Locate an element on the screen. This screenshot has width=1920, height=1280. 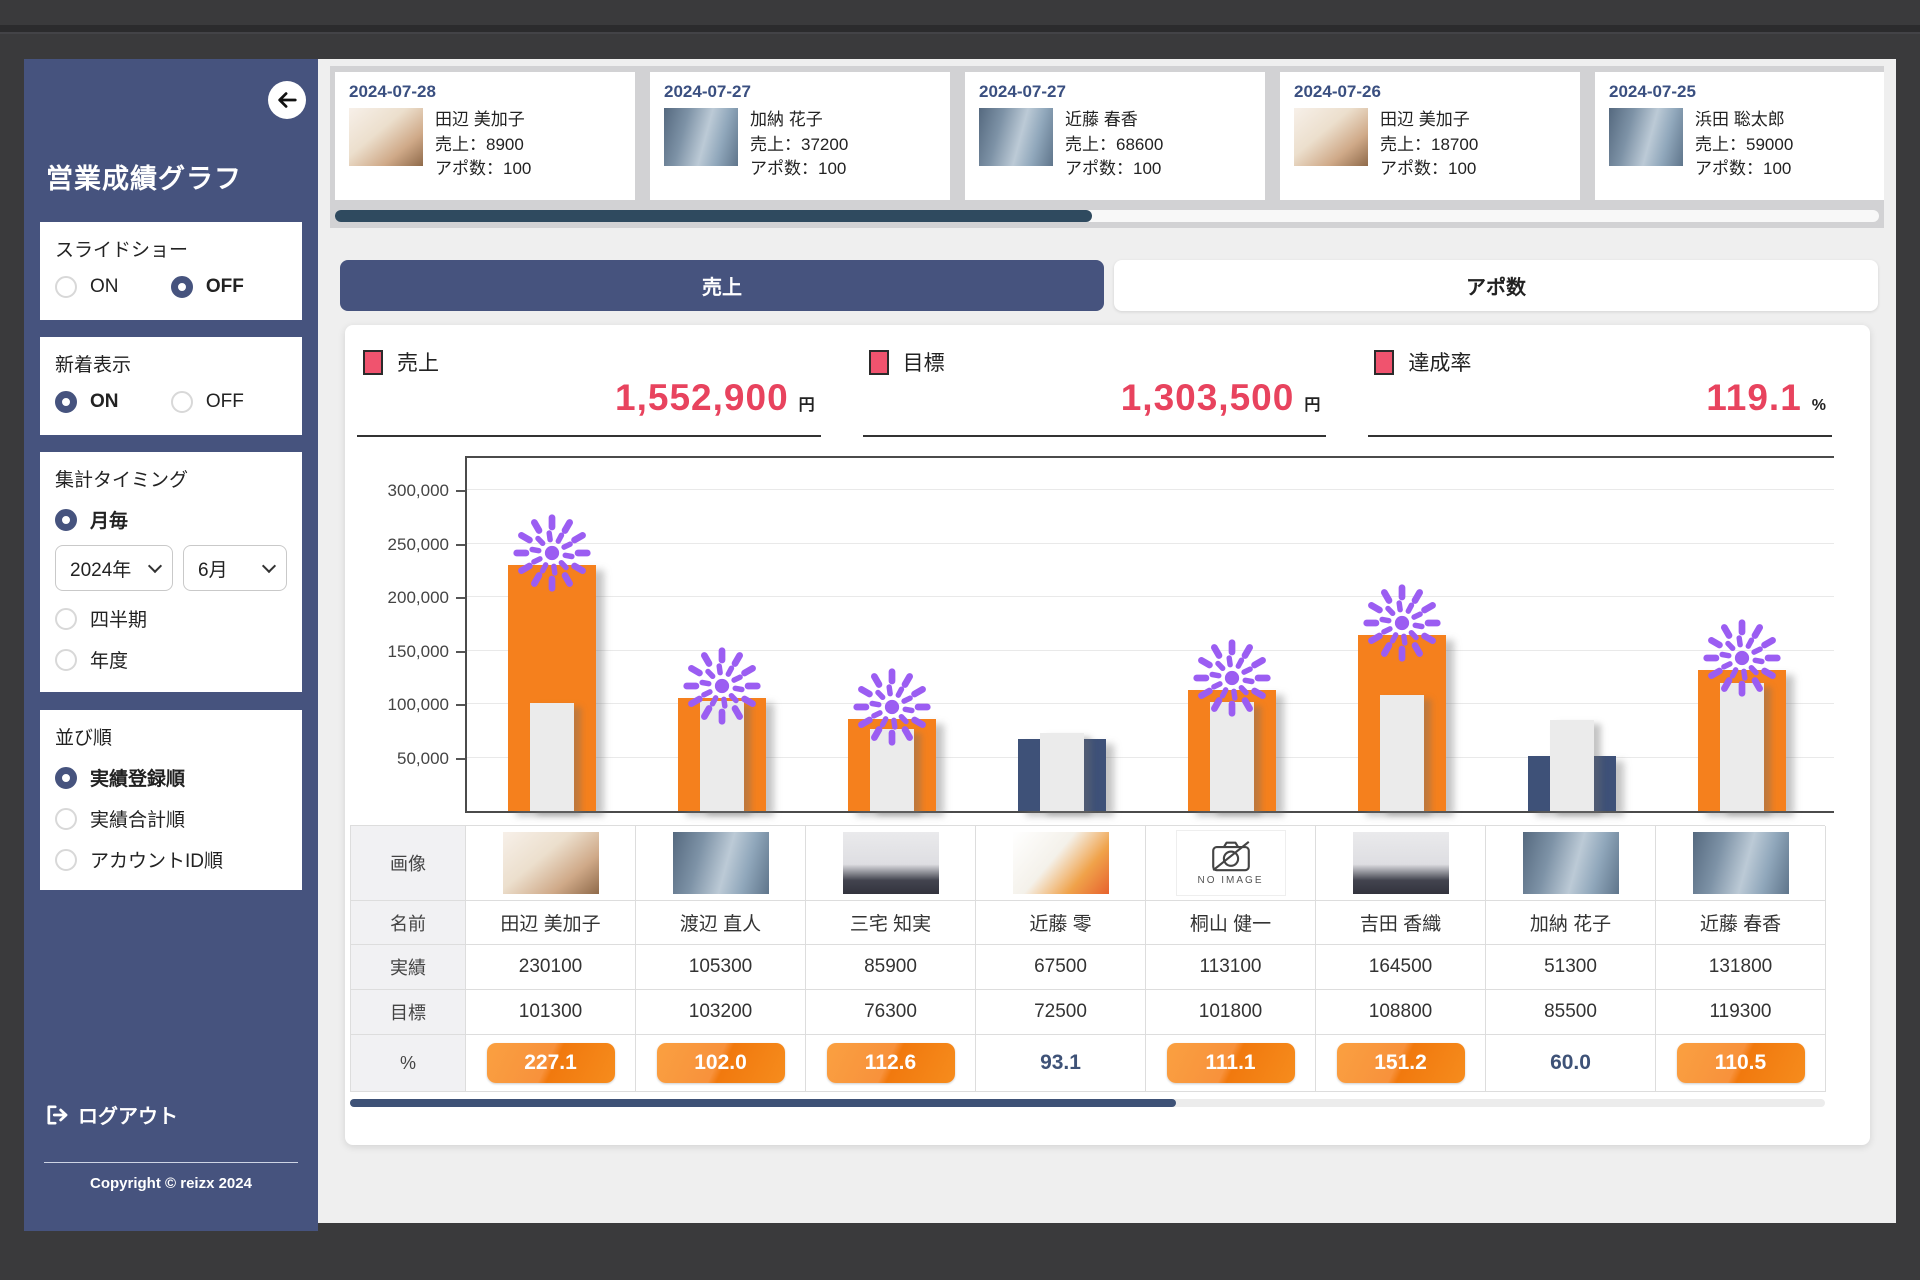
percent-badge: 151.2 is located at coordinates (1400, 1063).